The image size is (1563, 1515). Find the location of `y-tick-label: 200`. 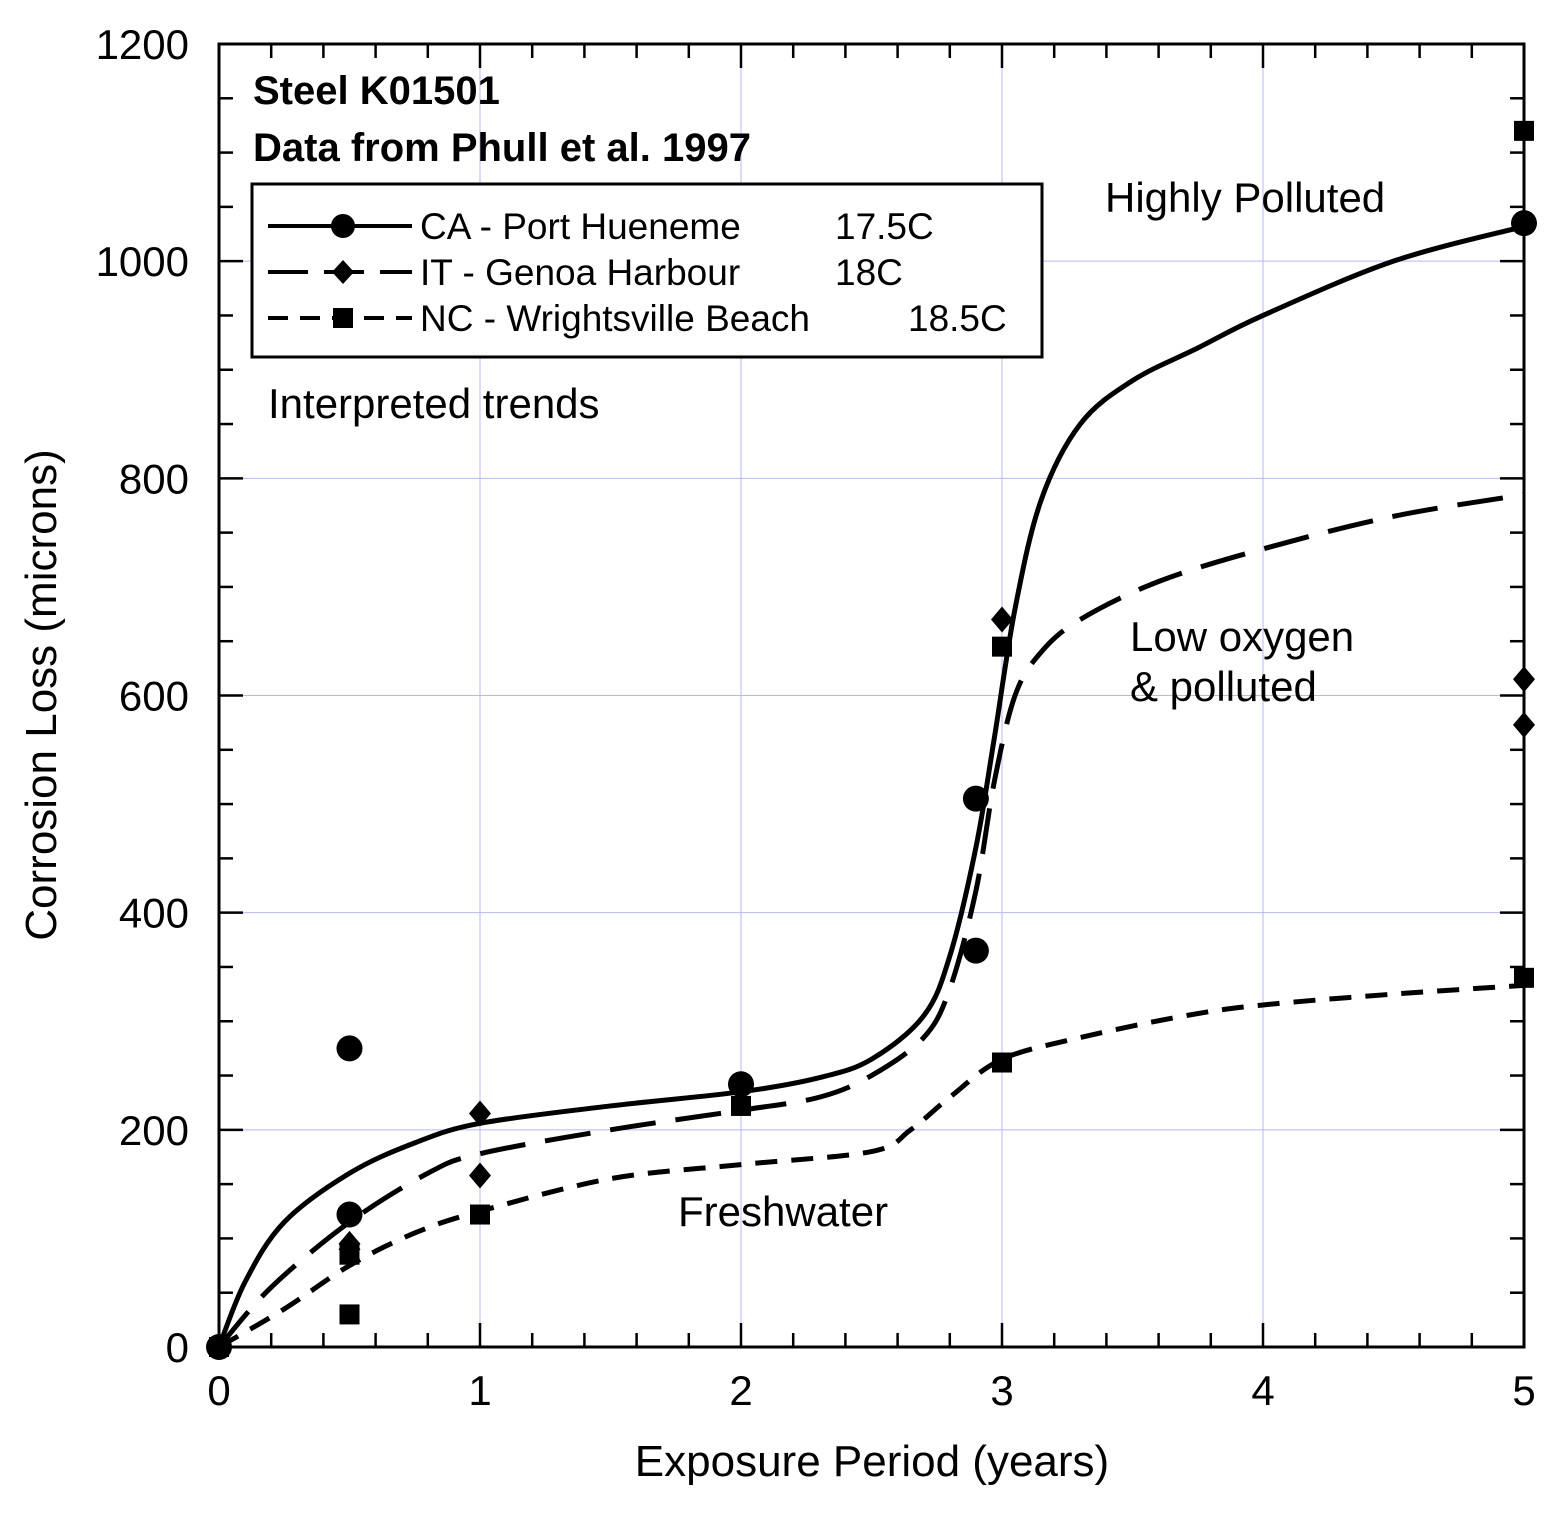

y-tick-label: 200 is located at coordinates (154, 1130).